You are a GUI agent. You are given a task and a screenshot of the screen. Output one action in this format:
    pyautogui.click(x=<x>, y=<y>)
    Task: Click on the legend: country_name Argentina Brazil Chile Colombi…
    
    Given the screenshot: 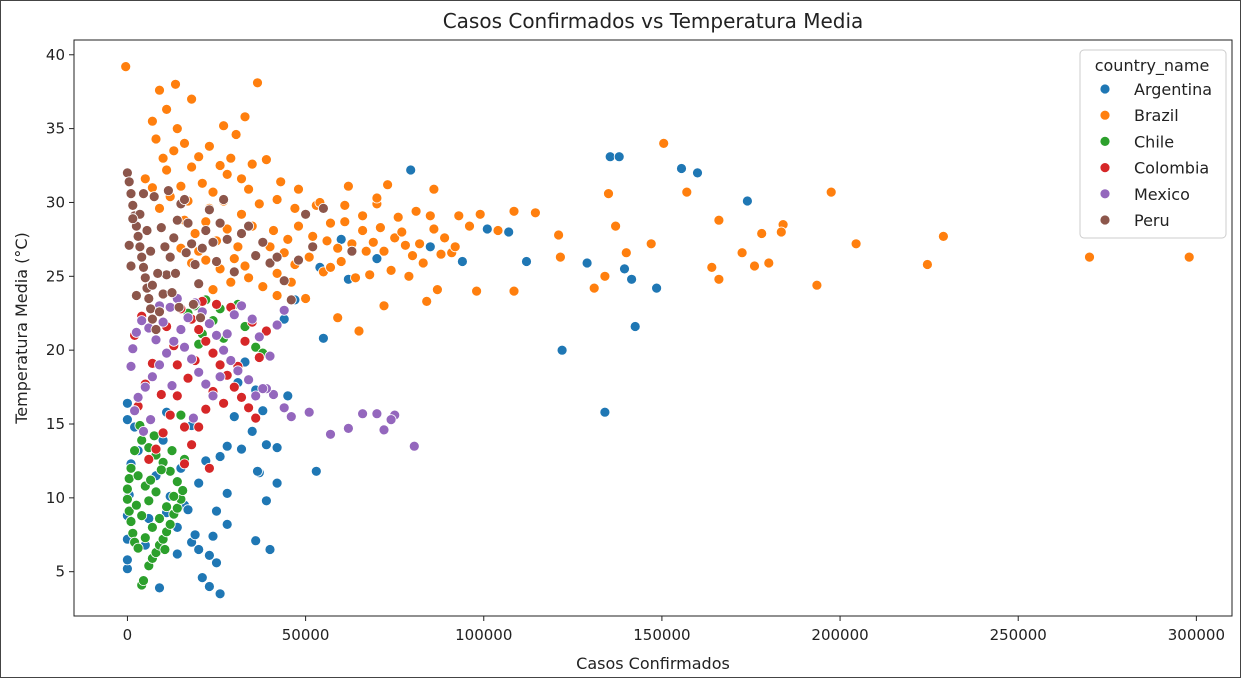 What is the action you would take?
    pyautogui.click(x=1153, y=144)
    